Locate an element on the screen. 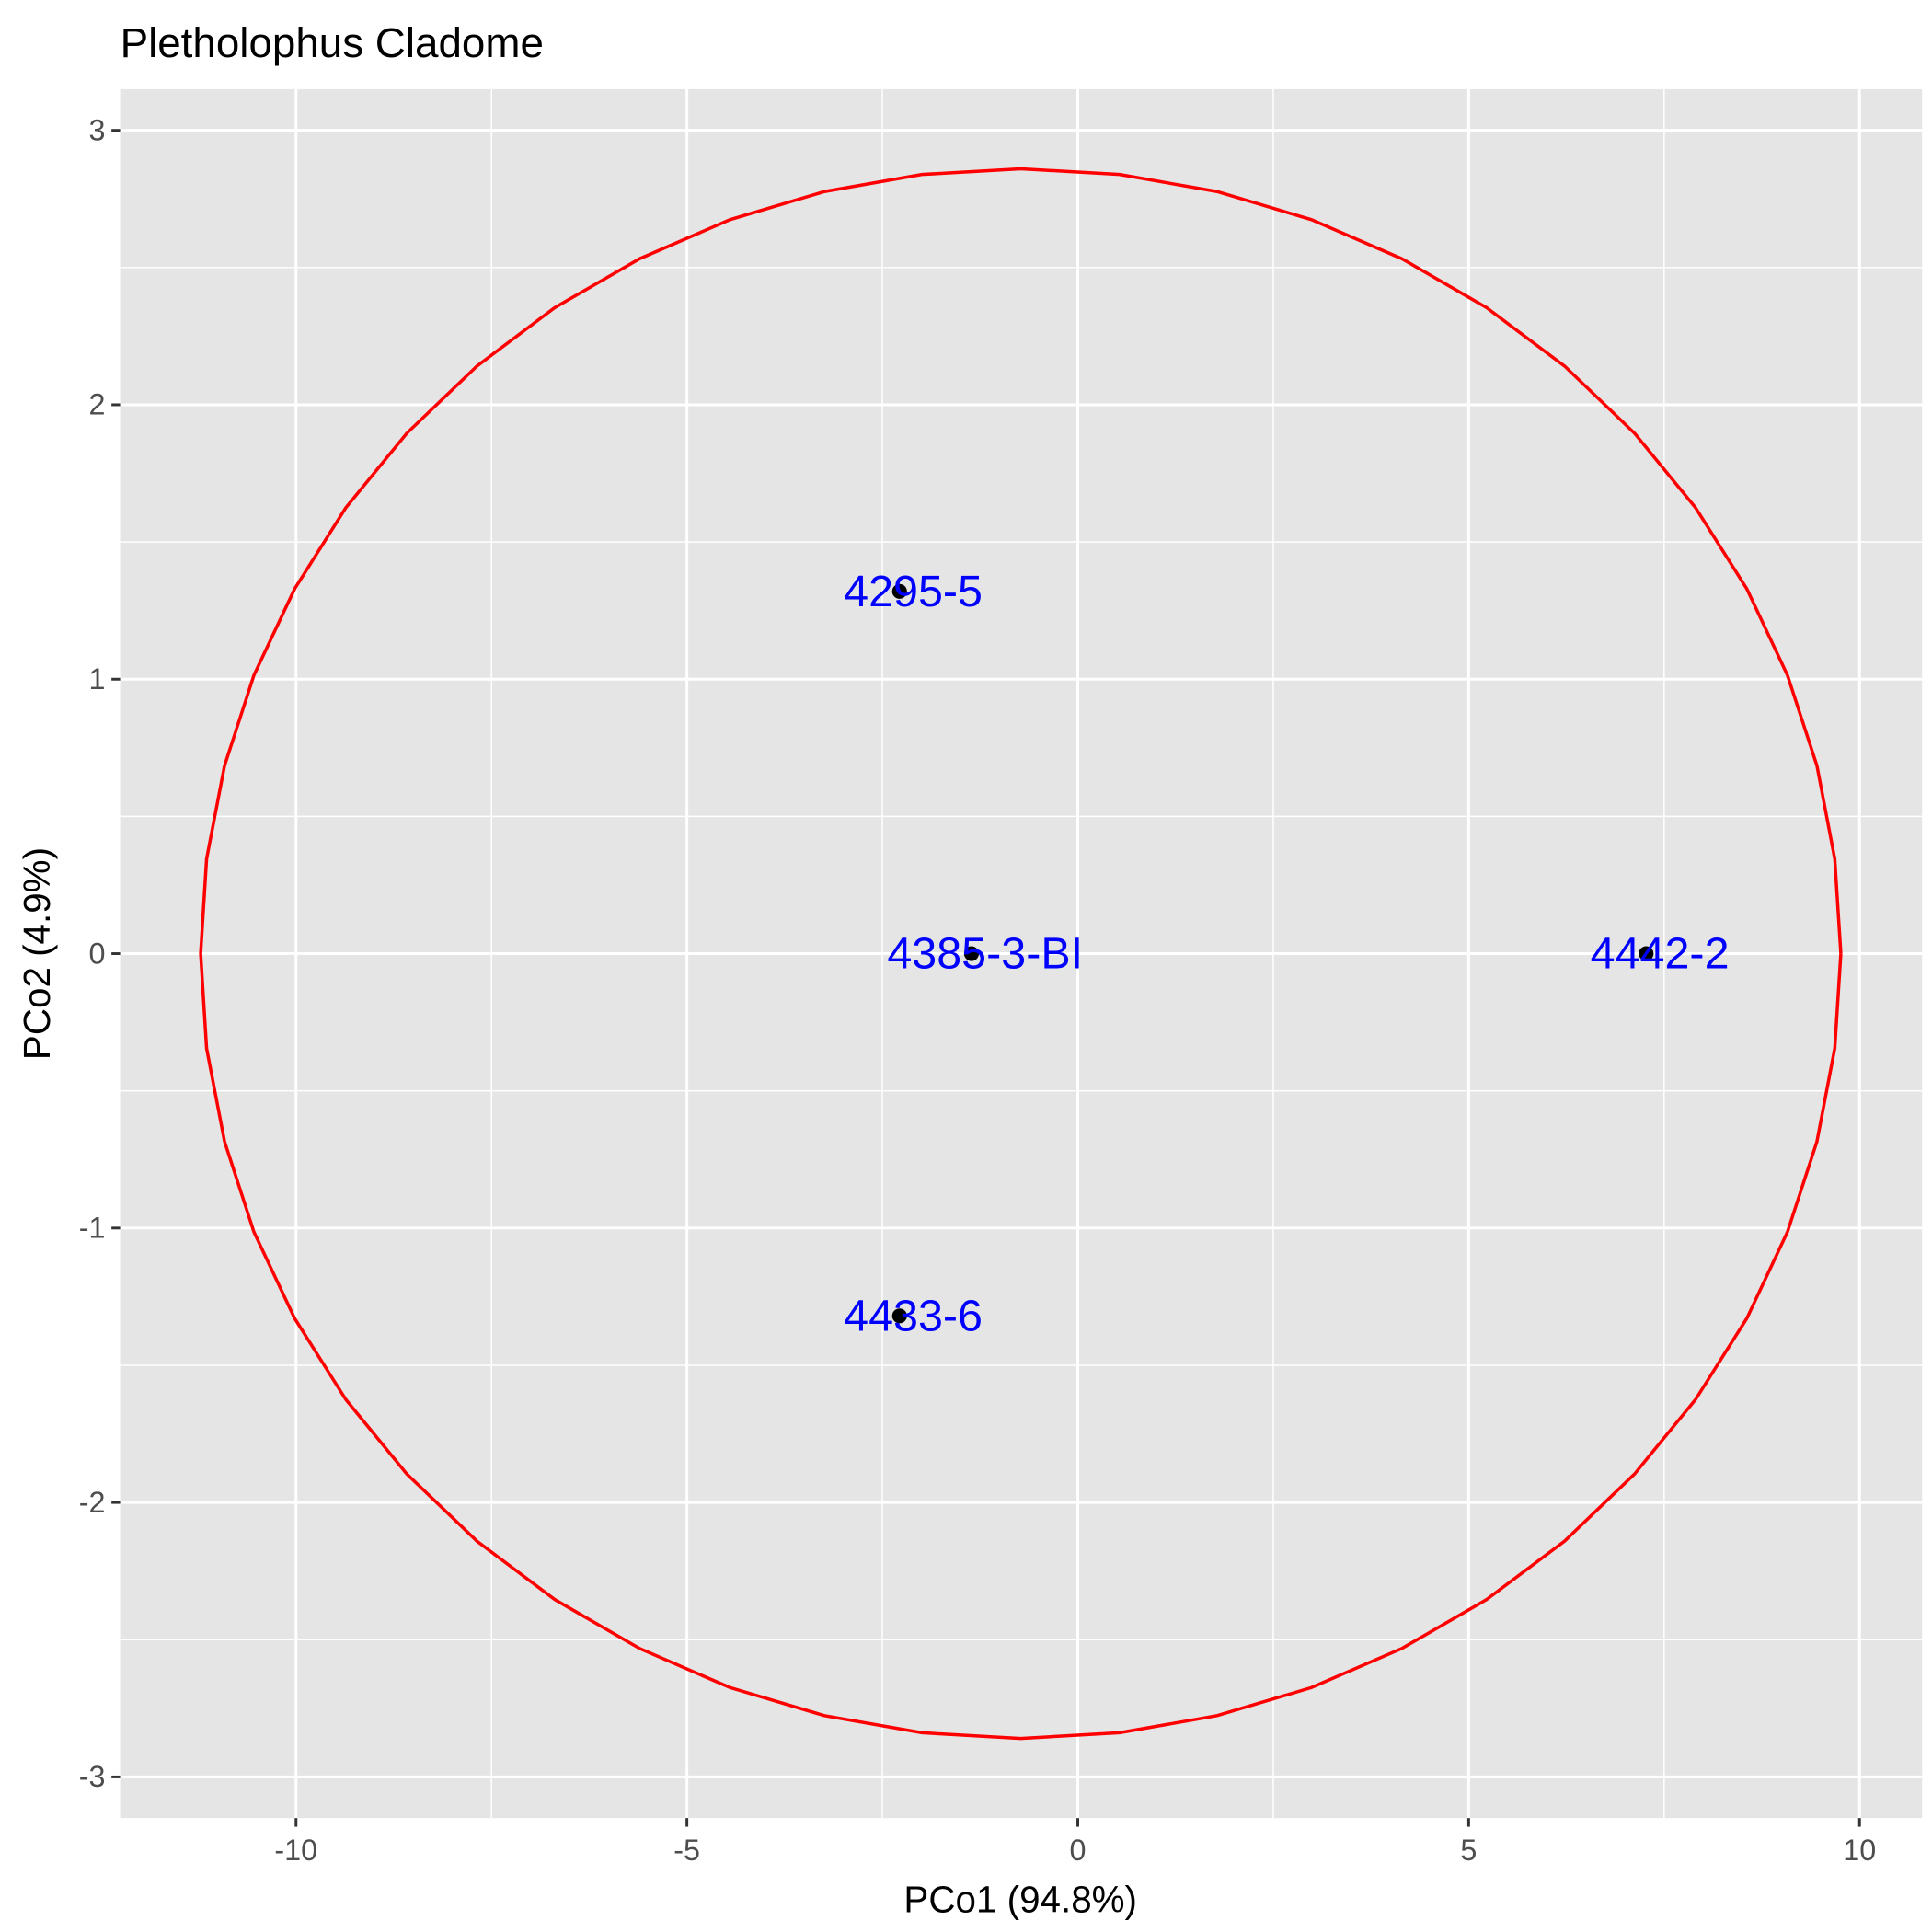  y-tick-label: 1 is located at coordinates (96, 679).